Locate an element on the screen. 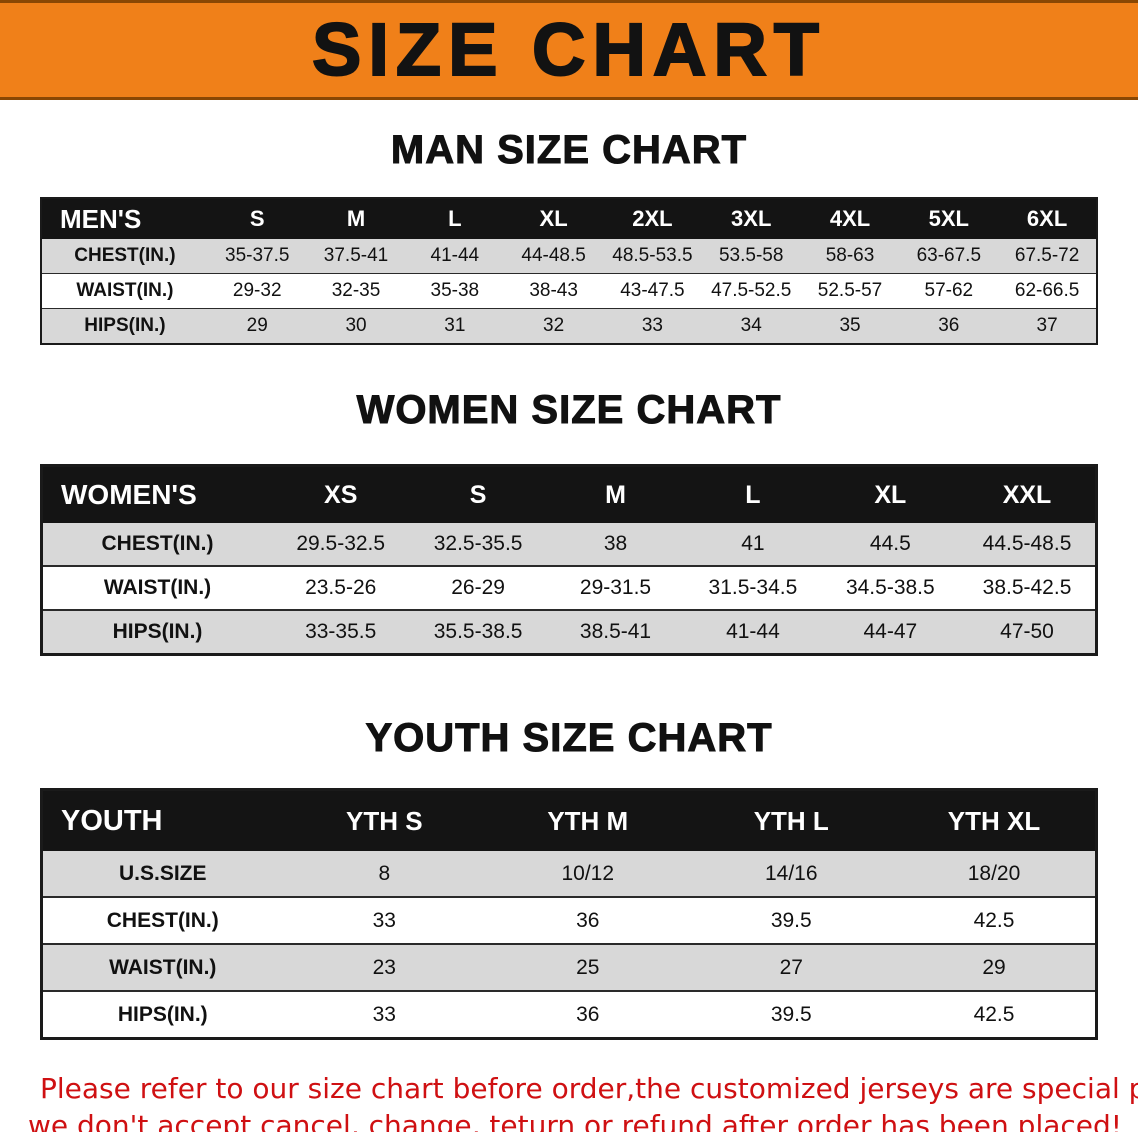  value-cell: 32.5-35.5 is located at coordinates (478, 545).